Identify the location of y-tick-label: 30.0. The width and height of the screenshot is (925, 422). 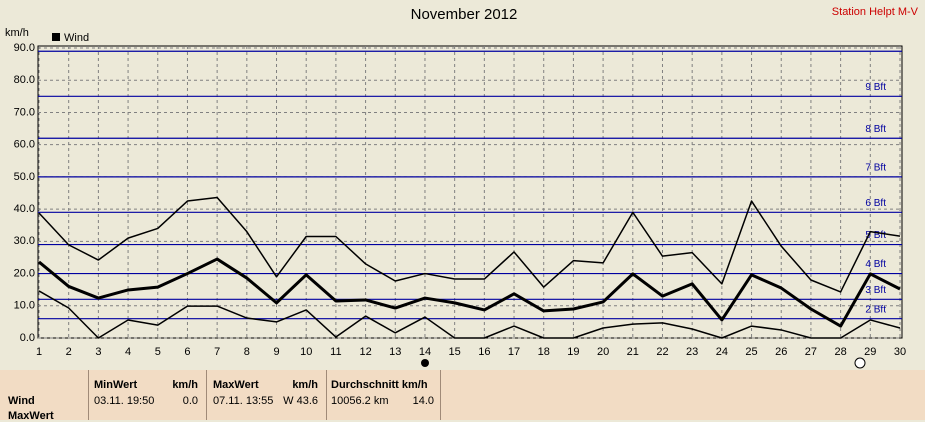
(24, 241).